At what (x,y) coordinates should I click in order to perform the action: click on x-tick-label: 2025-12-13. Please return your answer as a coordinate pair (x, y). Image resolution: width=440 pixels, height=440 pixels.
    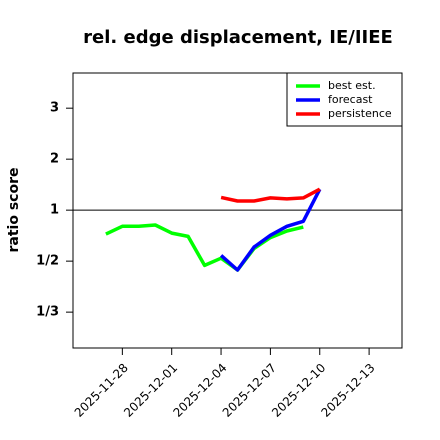
    Looking at the image, I should click on (347, 390).